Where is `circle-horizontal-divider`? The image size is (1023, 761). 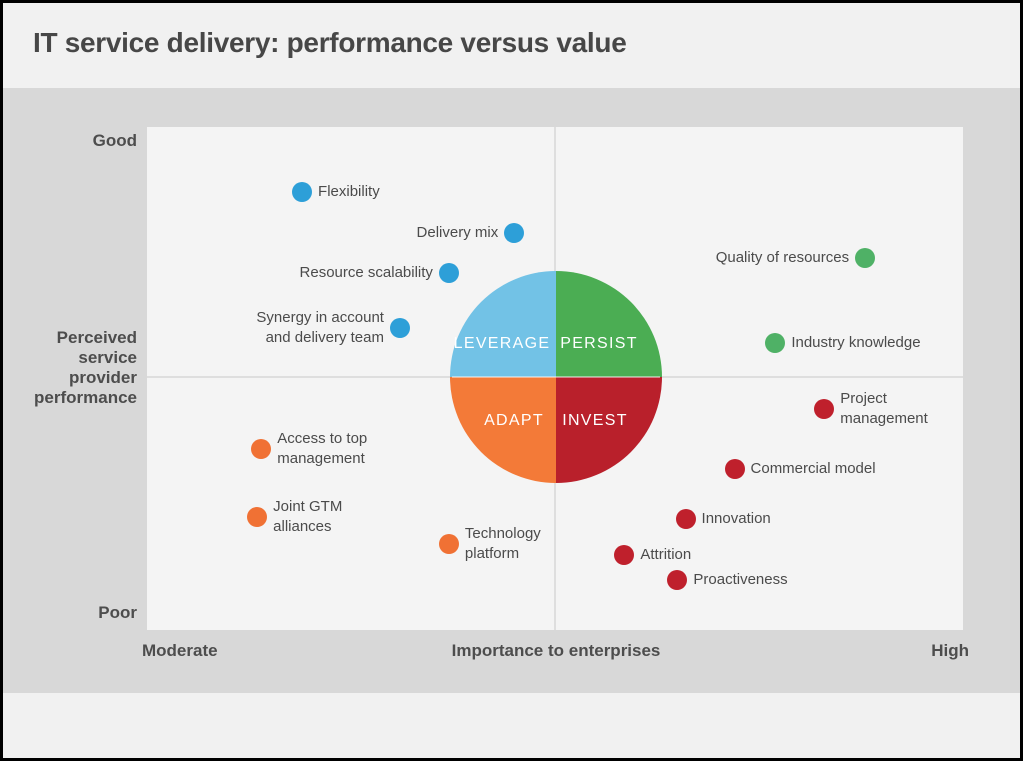
circle-horizontal-divider is located at coordinates (556, 377).